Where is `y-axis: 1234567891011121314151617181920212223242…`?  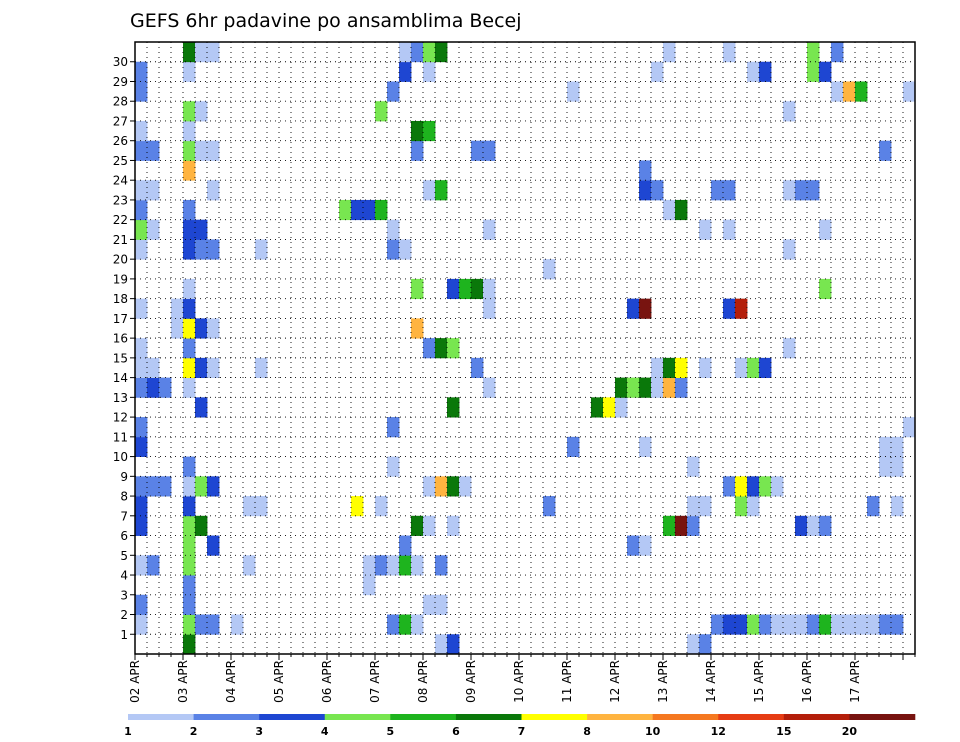 y-axis: 1234567891011121314151617181920212223242… is located at coordinates (124, 348).